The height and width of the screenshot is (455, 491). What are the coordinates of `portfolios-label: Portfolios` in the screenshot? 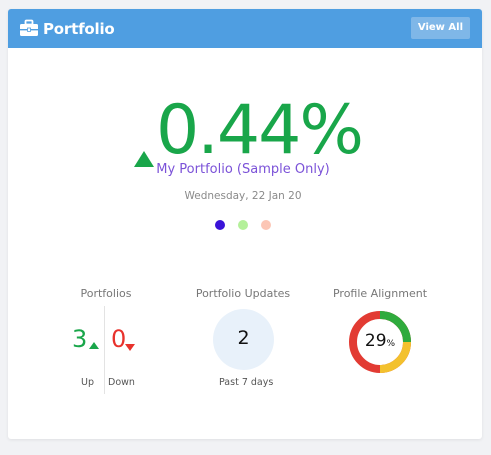 It's located at (106, 293).